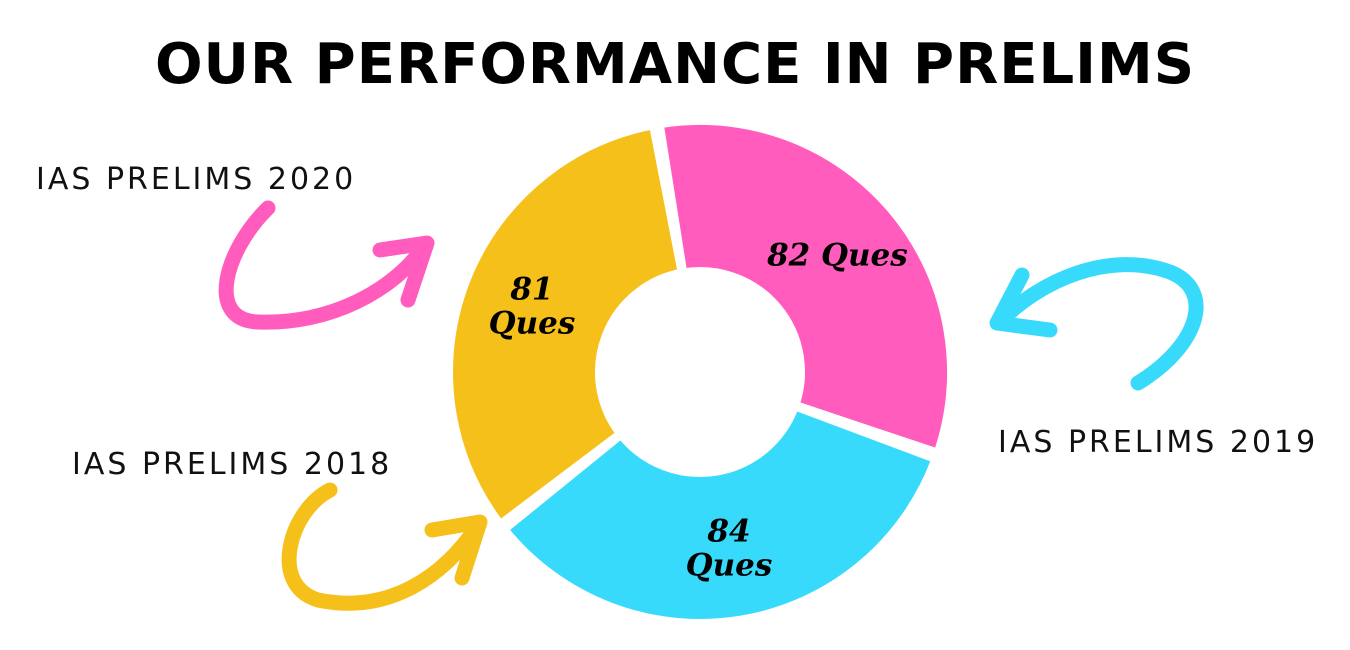 The width and height of the screenshot is (1350, 650). I want to click on category-label-2019: IAS PRELIMS 2019, so click(1158, 442).